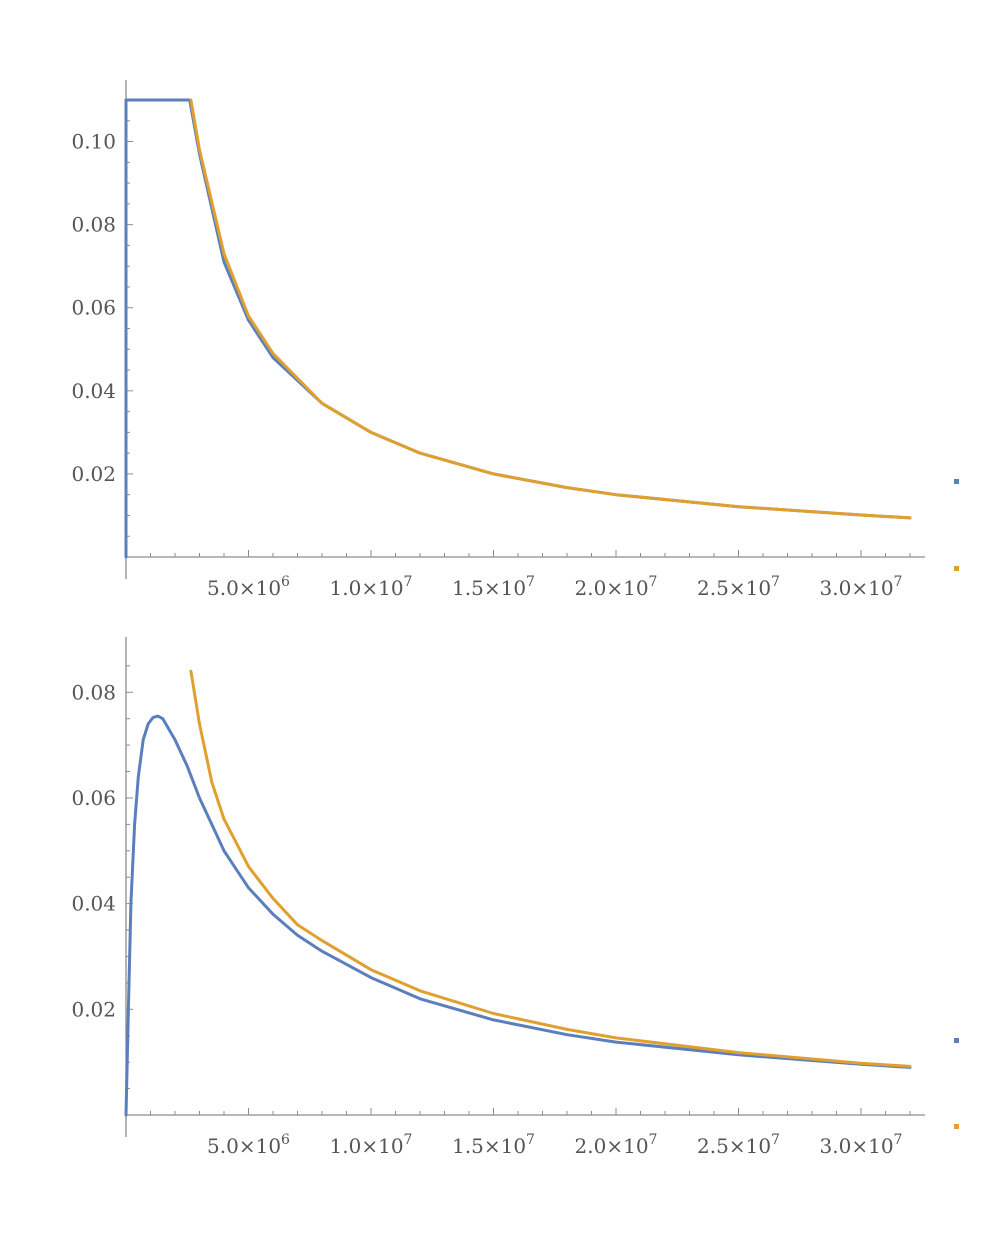 This screenshot has width=997, height=1238. I want to click on legend-marker-series2-top, so click(956, 568).